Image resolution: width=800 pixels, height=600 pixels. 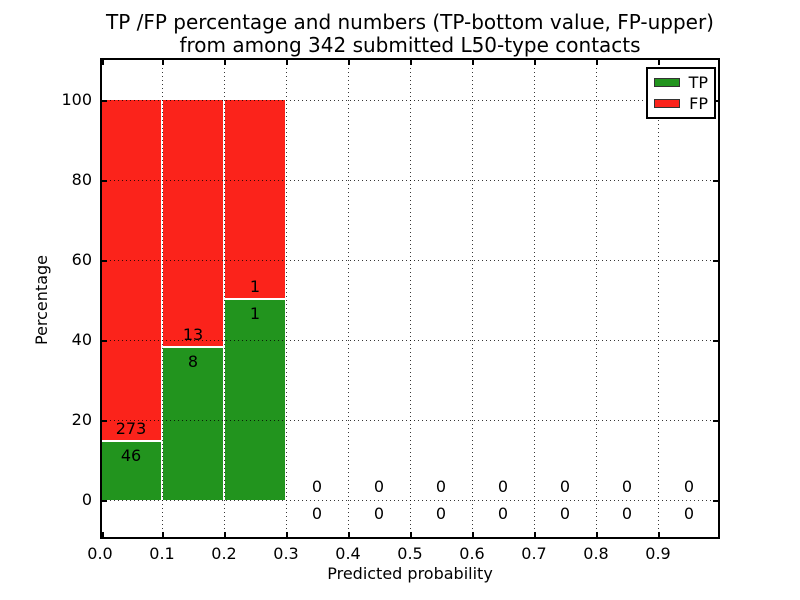 I want to click on x-tick-label: 0.9, so click(x=658, y=553).